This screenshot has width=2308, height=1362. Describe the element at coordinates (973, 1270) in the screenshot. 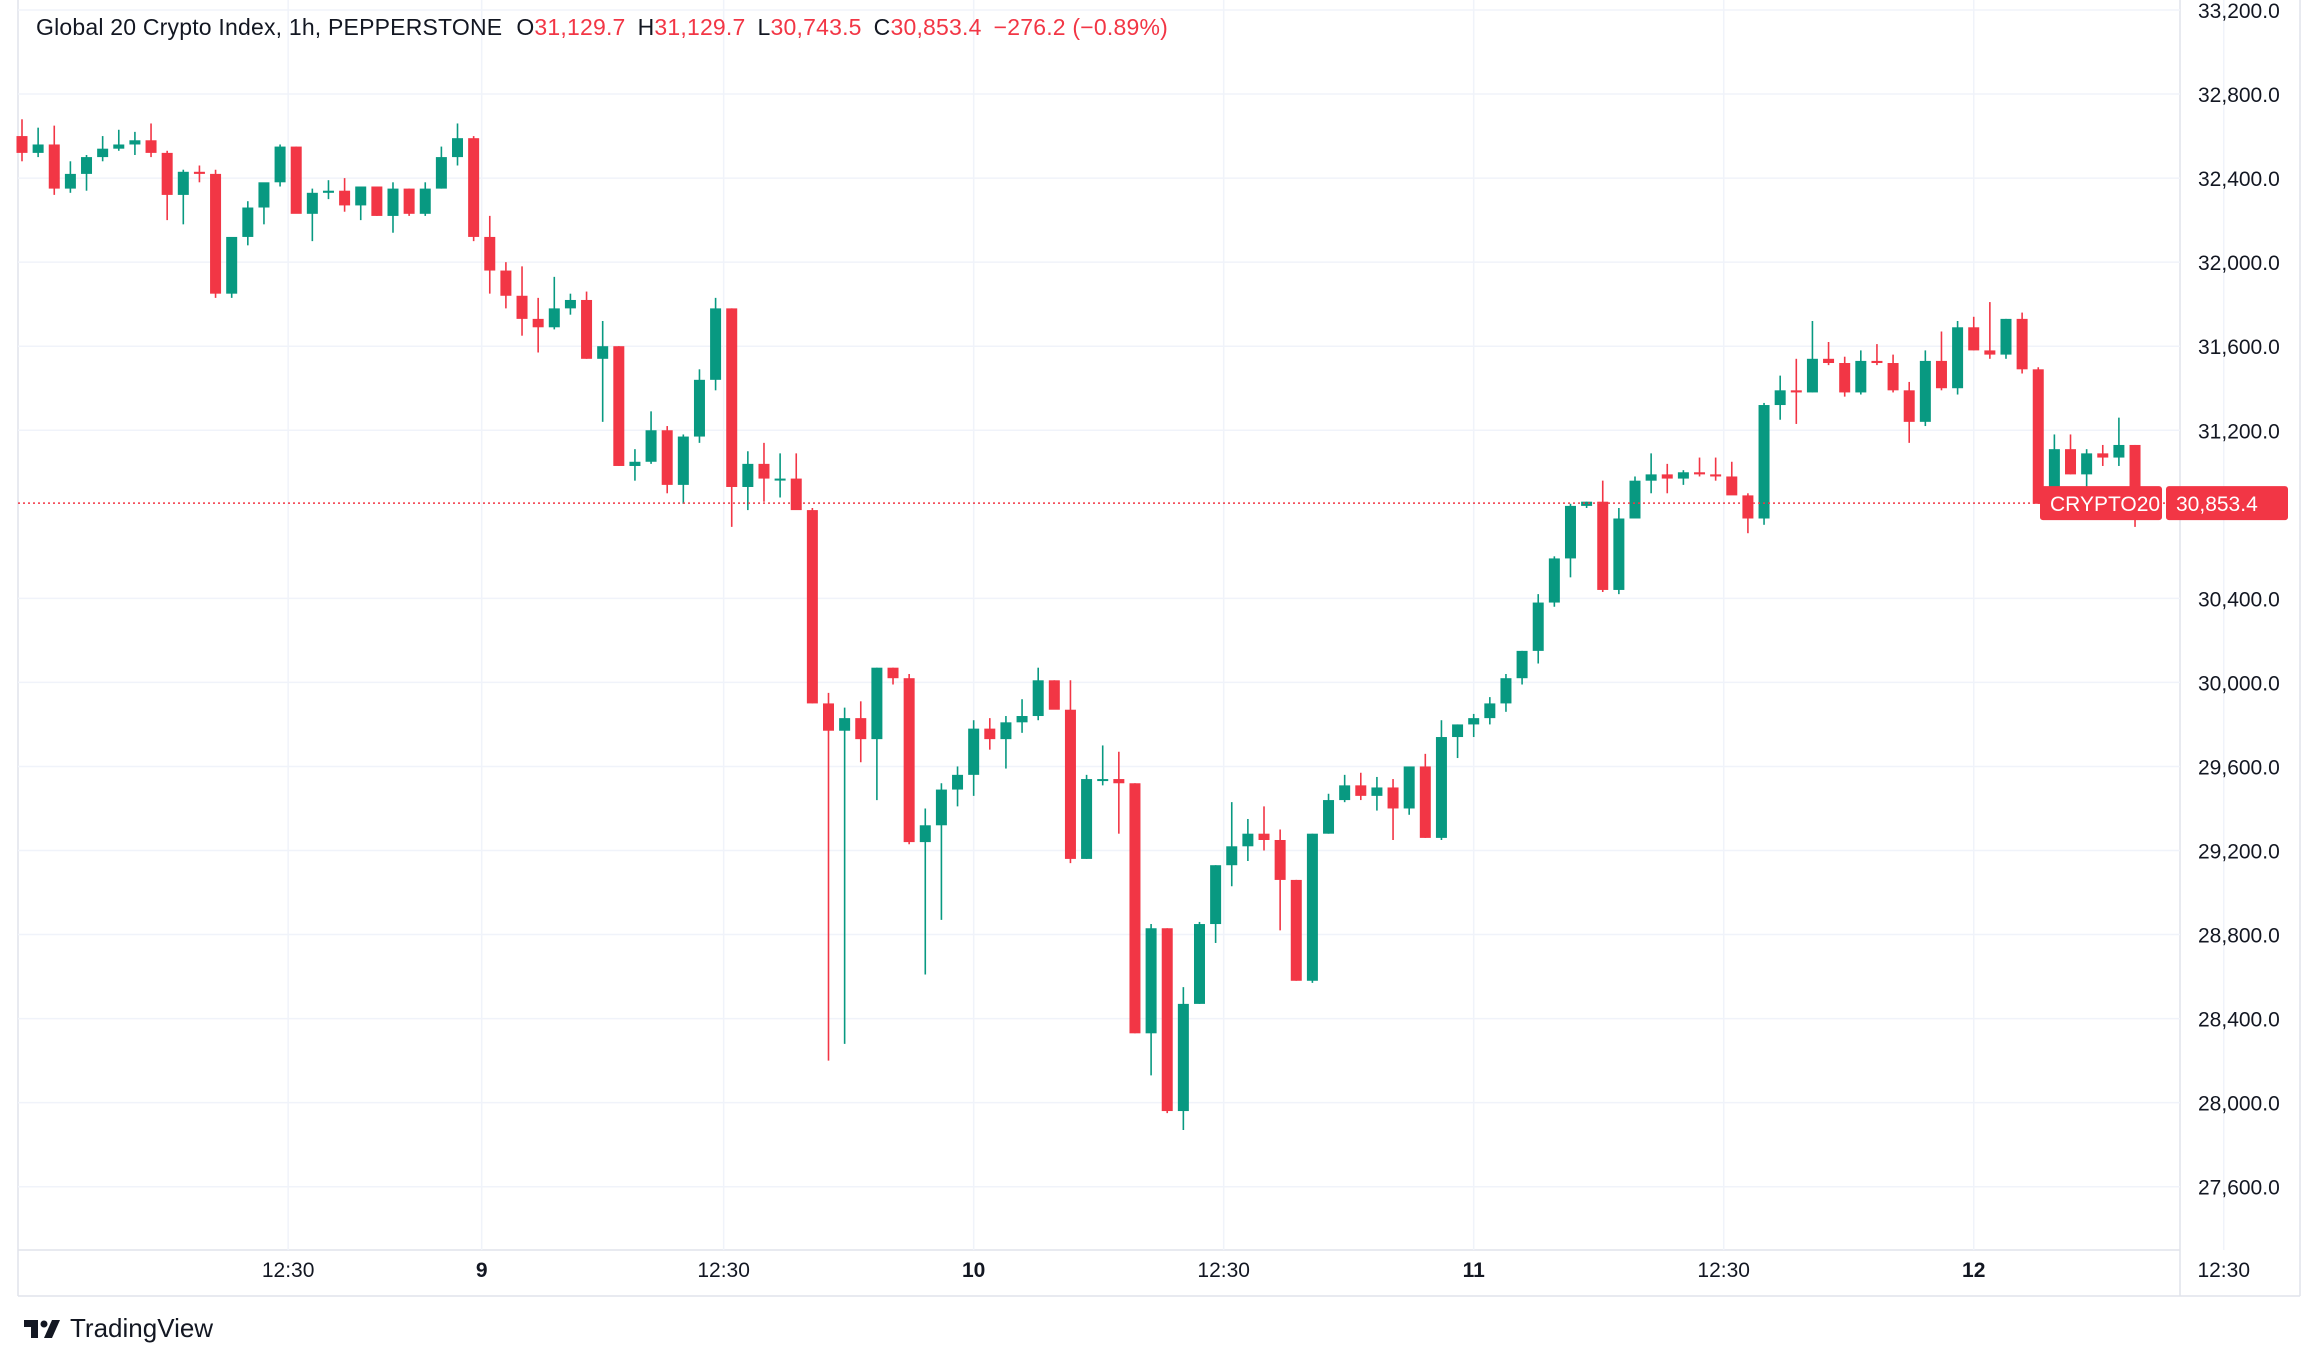

I see `x-tick-label: 10` at that location.